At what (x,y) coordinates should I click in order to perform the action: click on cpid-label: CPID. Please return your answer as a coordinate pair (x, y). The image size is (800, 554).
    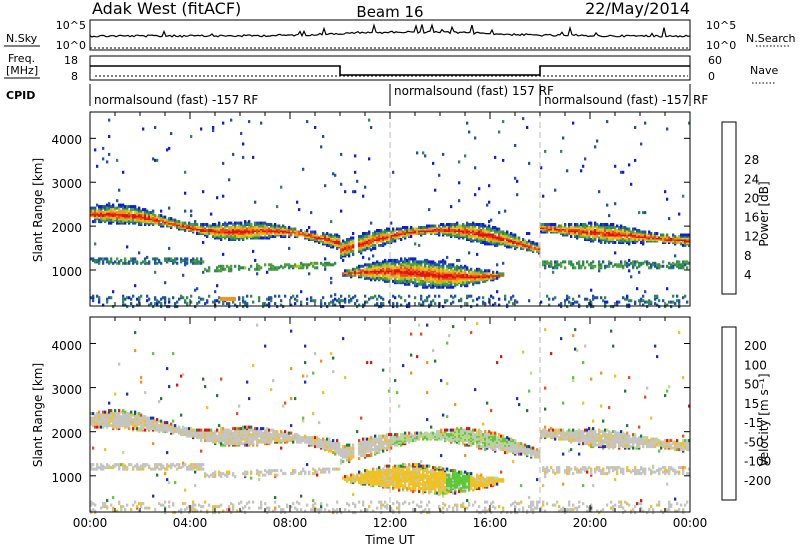
    Looking at the image, I should click on (20, 95).